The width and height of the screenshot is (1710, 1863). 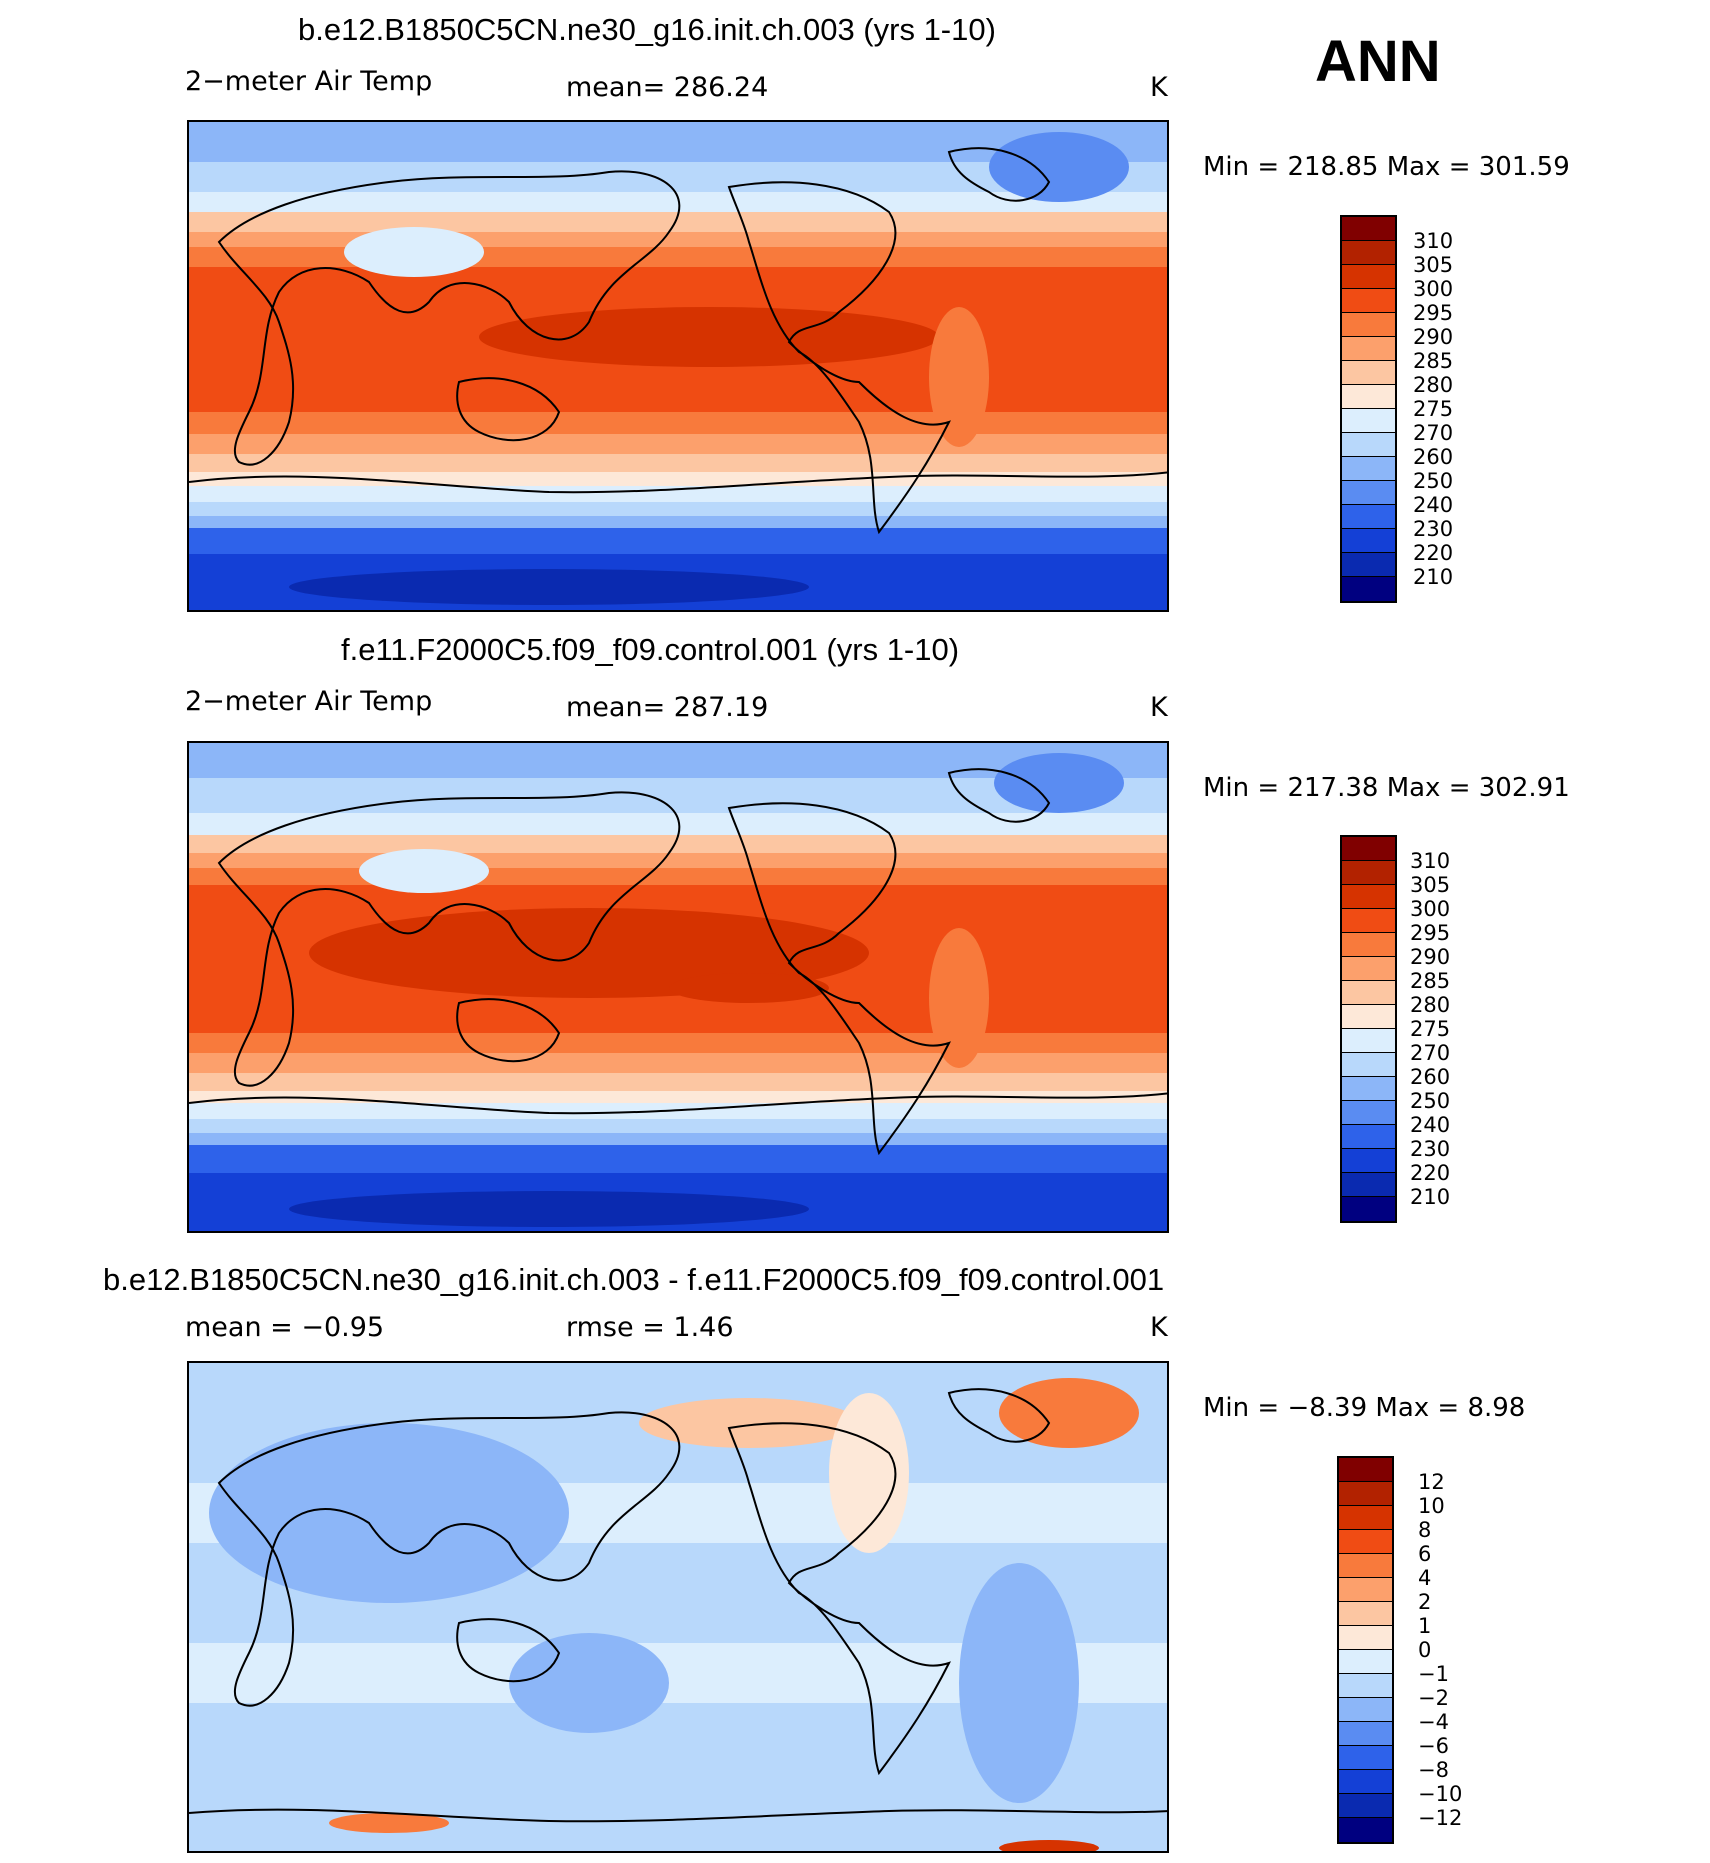 I want to click on panel2-minmax: Min = 217.38 Max = 302.91, so click(x=1386, y=788).